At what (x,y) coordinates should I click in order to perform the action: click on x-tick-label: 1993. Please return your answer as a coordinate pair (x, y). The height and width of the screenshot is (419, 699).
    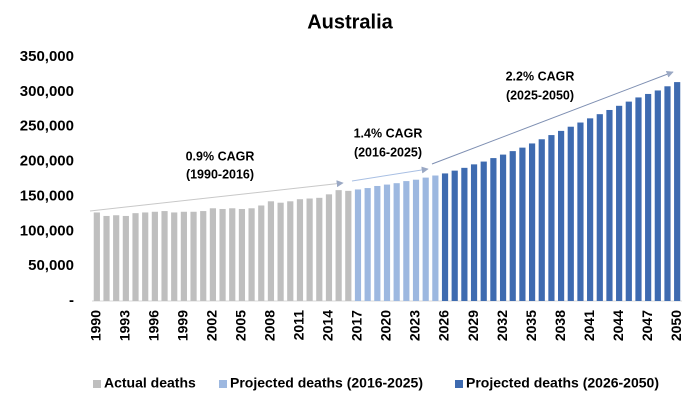
    Looking at the image, I should click on (125, 325).